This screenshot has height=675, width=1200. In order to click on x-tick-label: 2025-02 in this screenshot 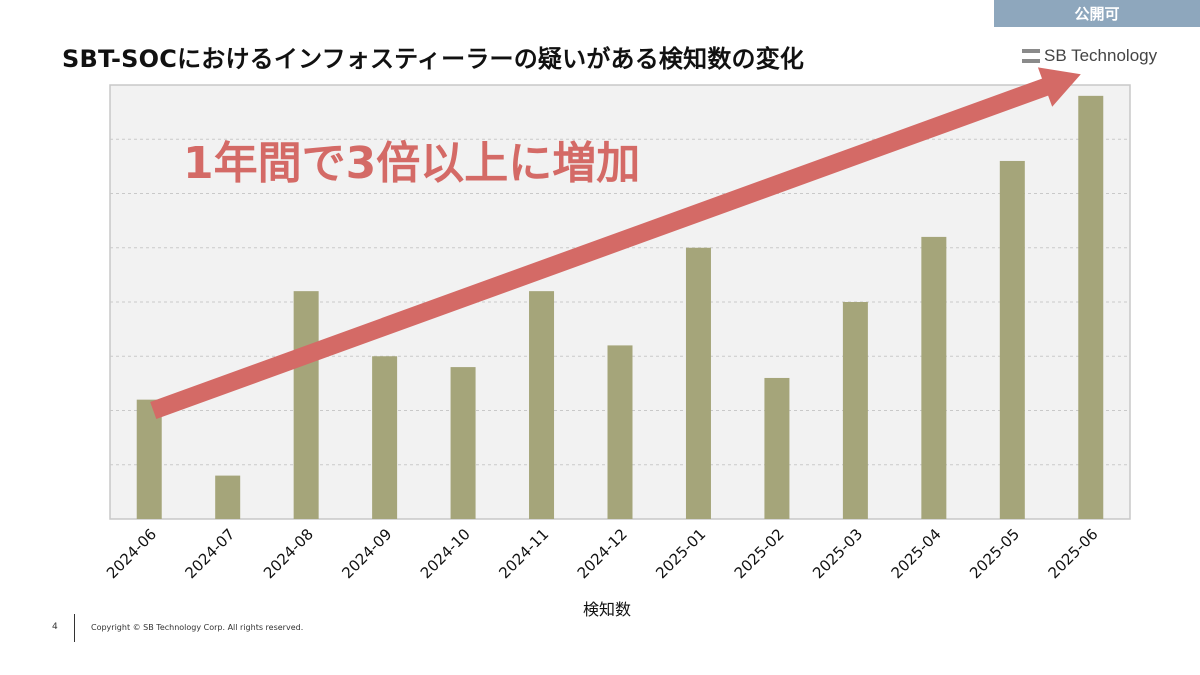, I will do `click(759, 553)`.